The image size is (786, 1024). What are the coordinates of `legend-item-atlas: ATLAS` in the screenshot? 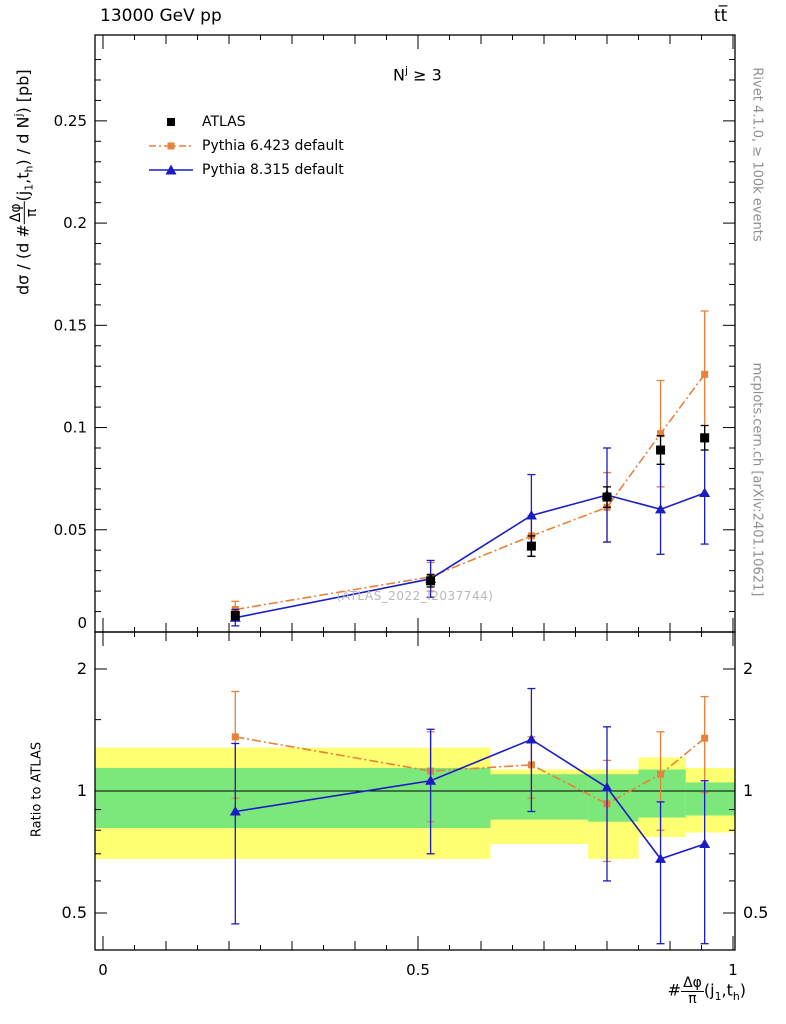 It's located at (246, 122).